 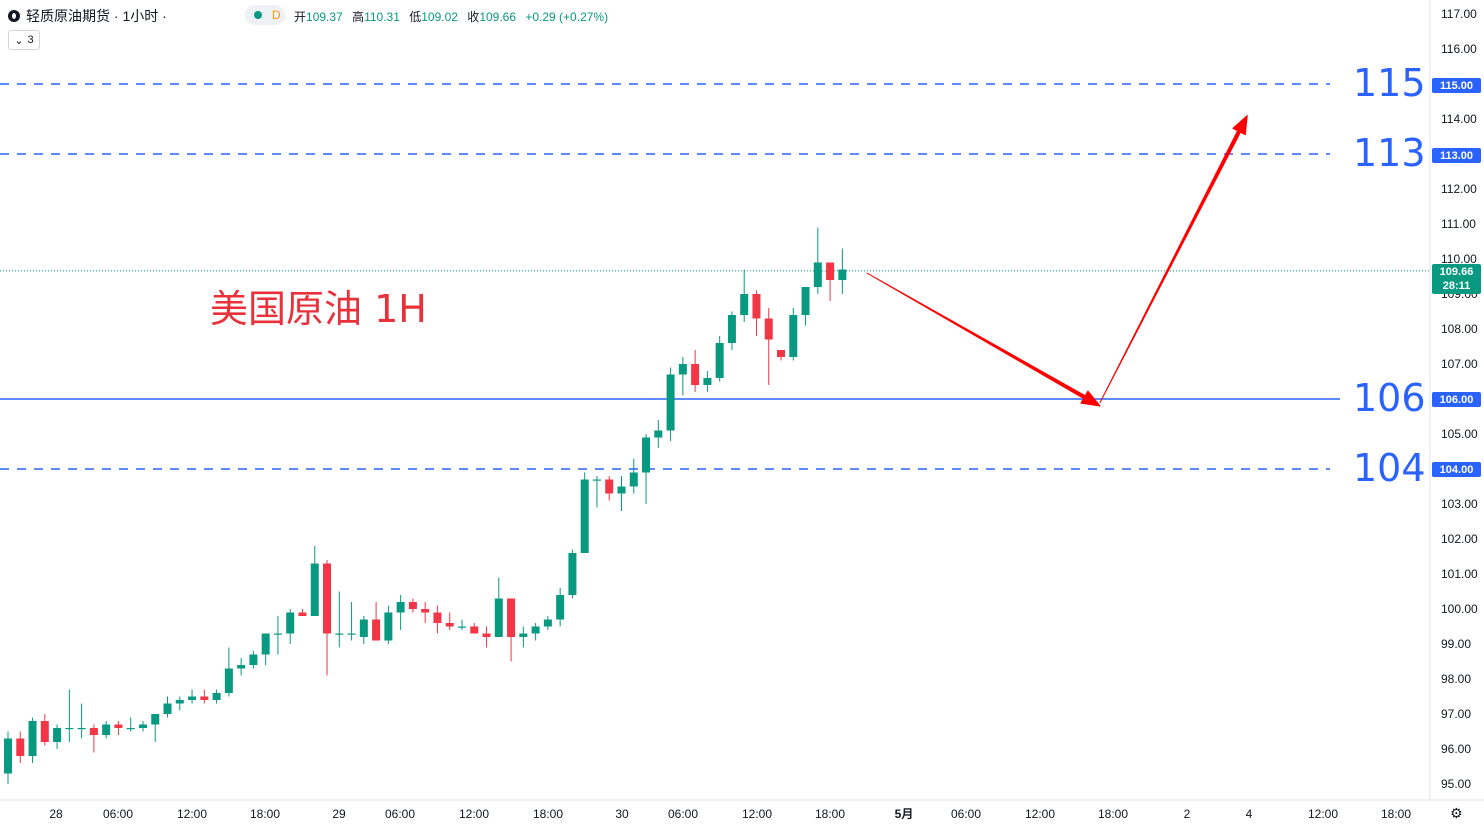 What do you see at coordinates (300, 17) in the screenshot?
I see `ohlc-open-key: 开` at bounding box center [300, 17].